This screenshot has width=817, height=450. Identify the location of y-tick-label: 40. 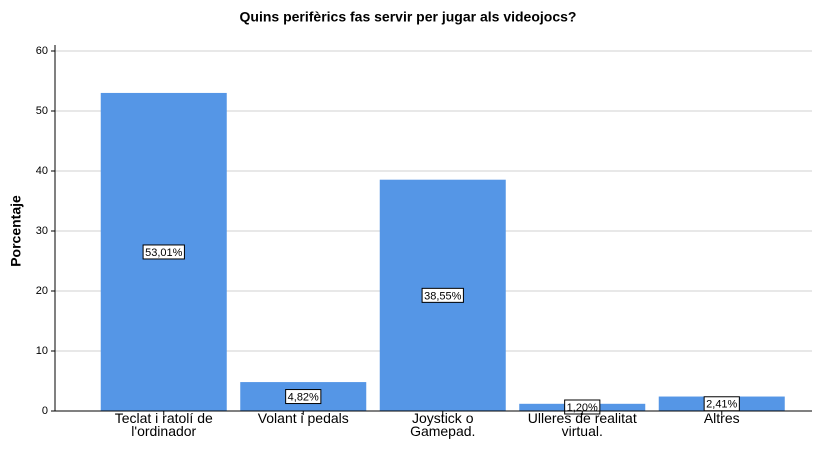
(42, 171).